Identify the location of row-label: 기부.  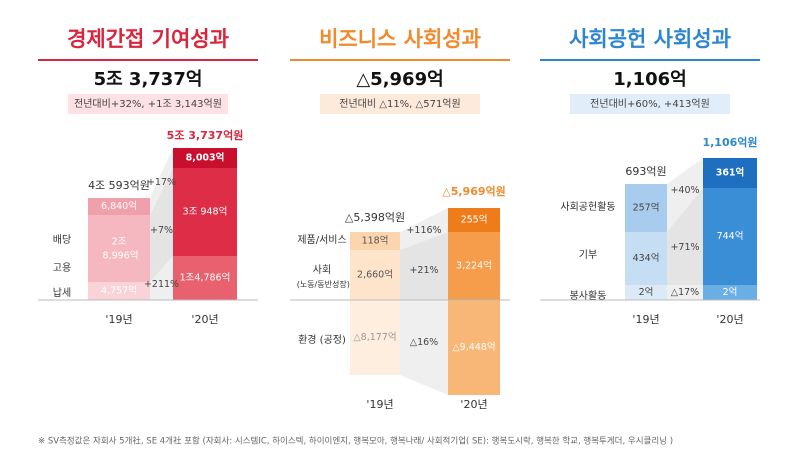
(588, 255).